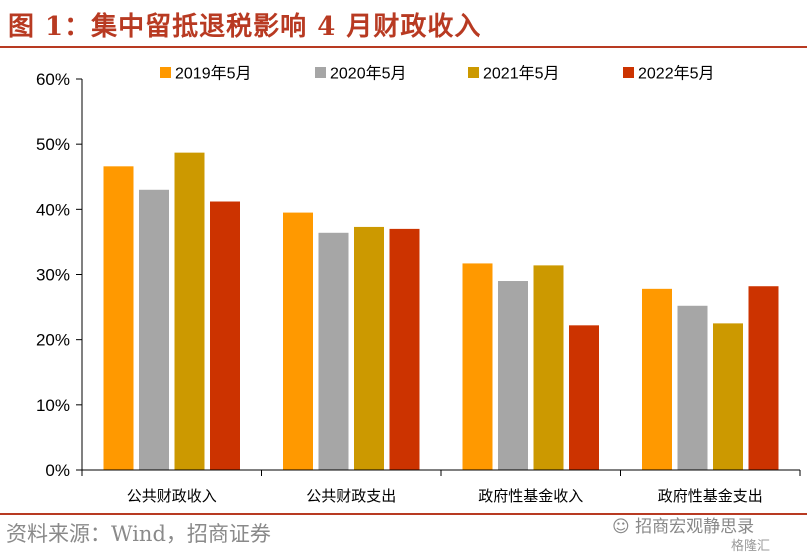 The height and width of the screenshot is (555, 807). Describe the element at coordinates (351, 496) in the screenshot. I see `x-category-label: 公共财政支出` at that location.